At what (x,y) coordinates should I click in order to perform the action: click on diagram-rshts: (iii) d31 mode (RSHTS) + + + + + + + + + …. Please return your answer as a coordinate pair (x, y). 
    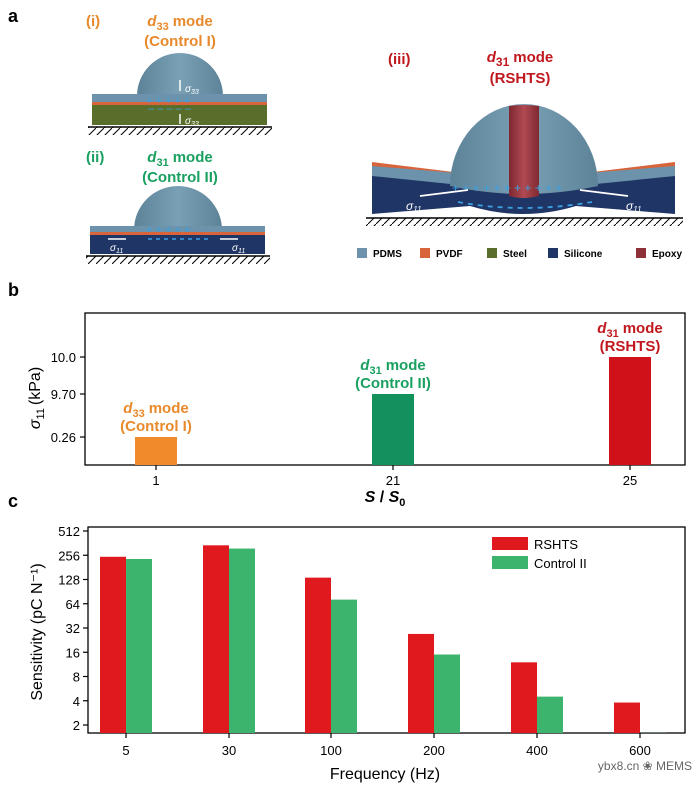
    Looking at the image, I should click on (524, 137).